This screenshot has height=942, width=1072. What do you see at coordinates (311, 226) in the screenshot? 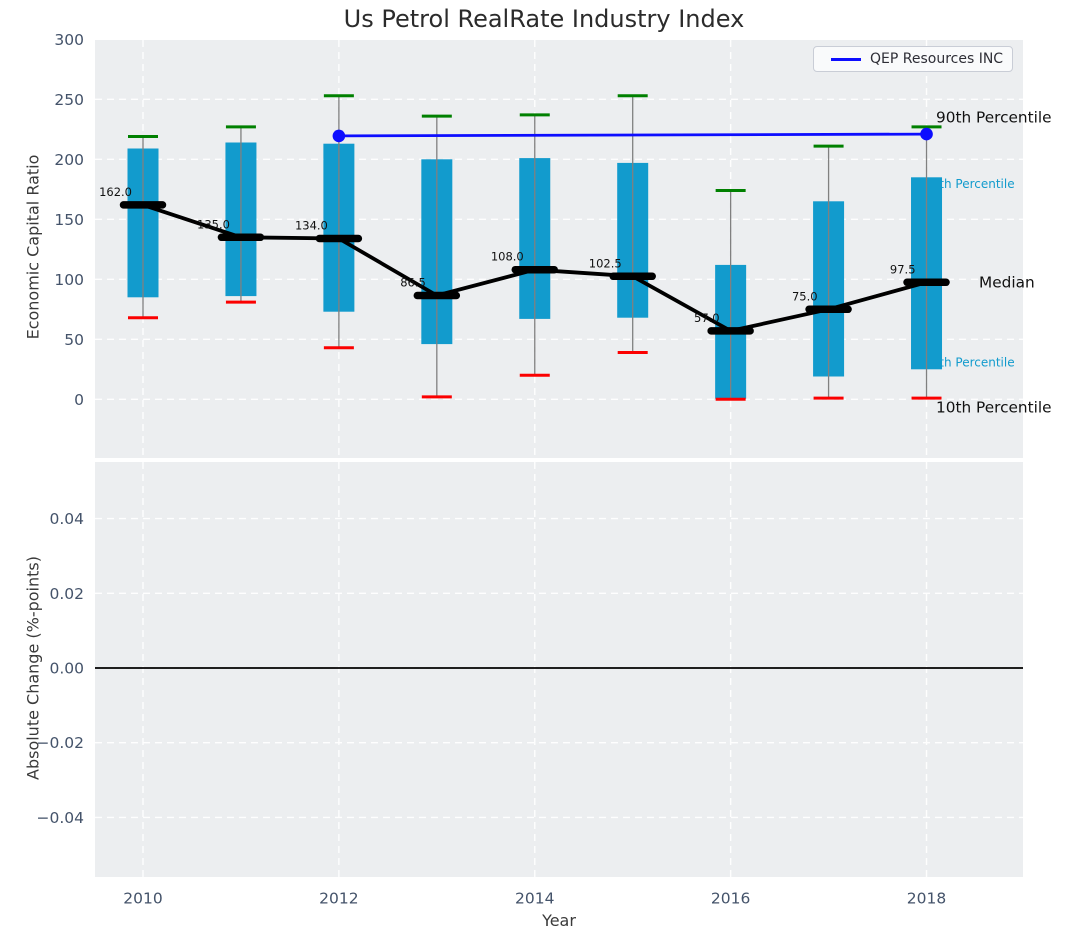
I see `median-value-label: 134.0` at bounding box center [311, 226].